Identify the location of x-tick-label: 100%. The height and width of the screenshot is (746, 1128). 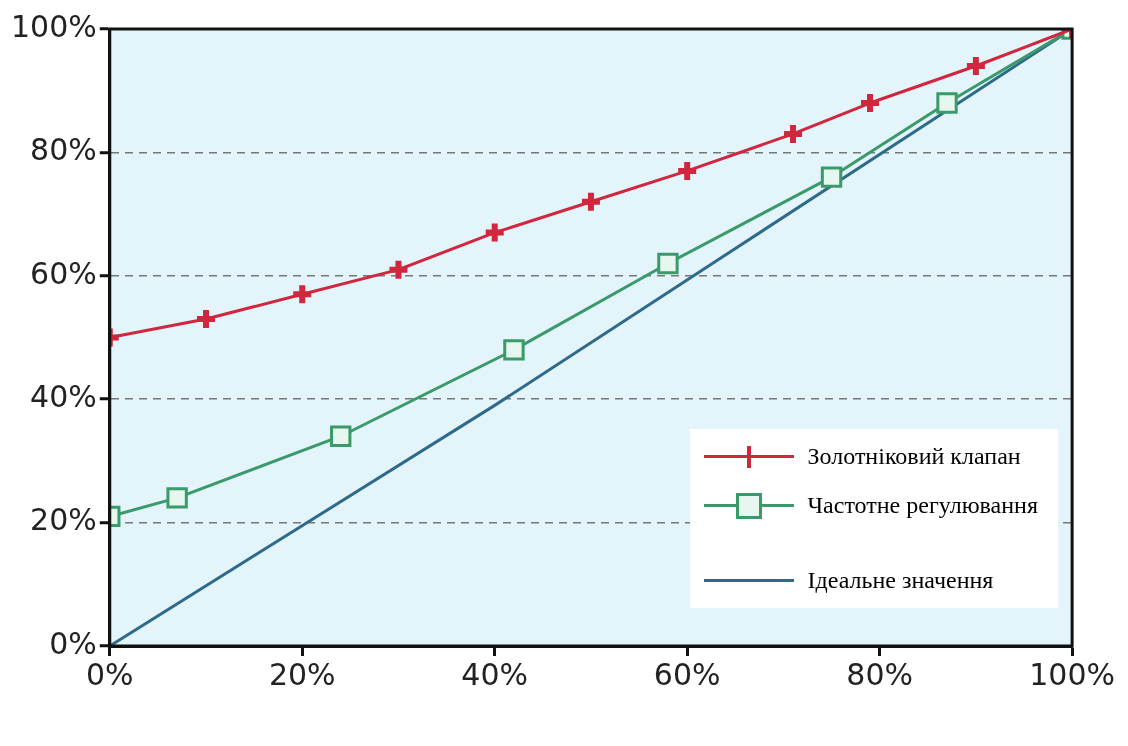
(1072, 674).